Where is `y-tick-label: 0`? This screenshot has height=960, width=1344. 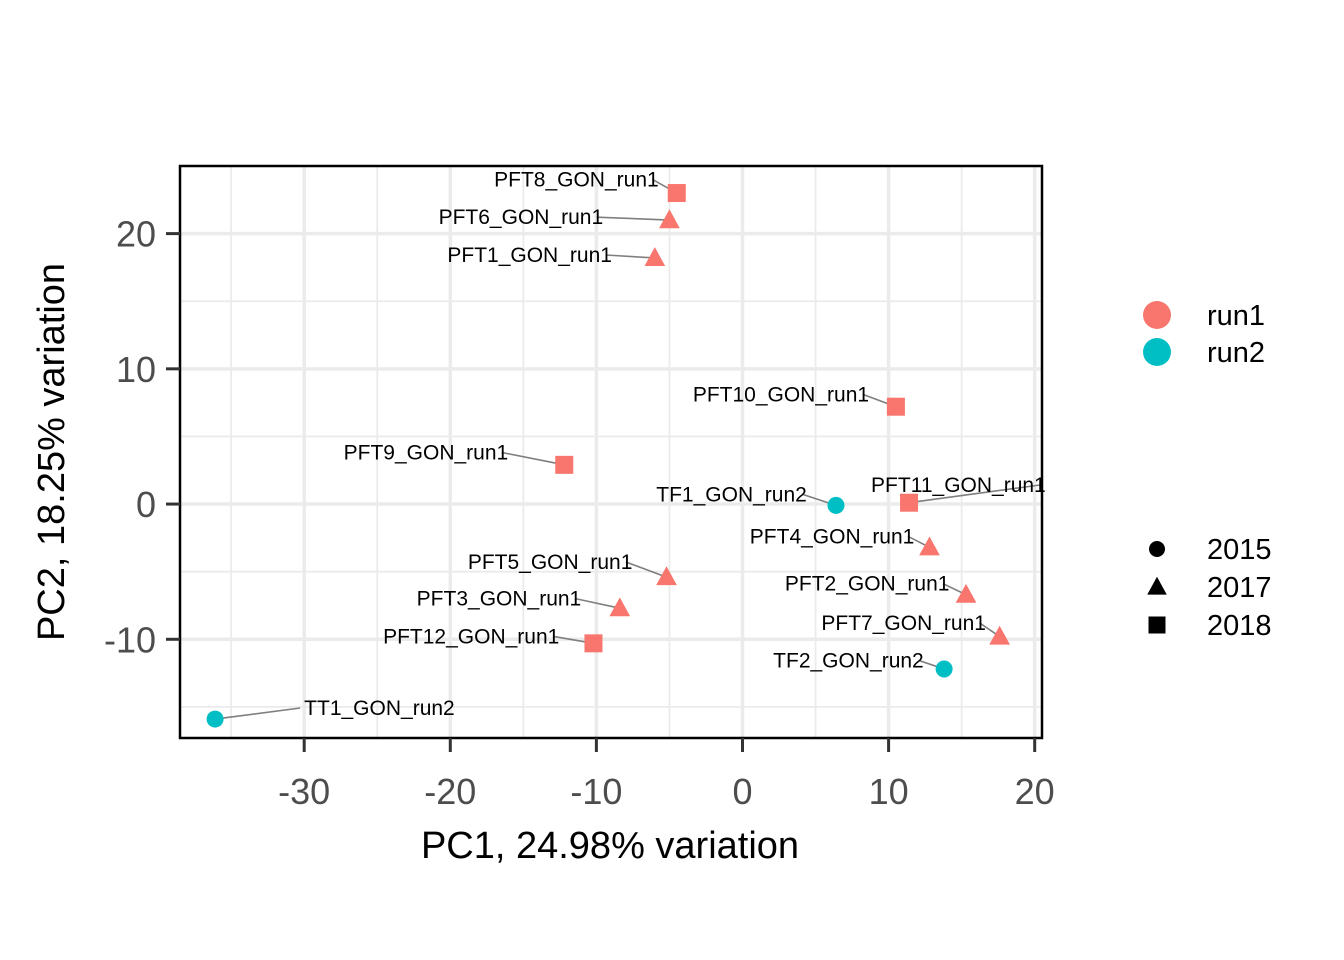
y-tick-label: 0 is located at coordinates (146, 504).